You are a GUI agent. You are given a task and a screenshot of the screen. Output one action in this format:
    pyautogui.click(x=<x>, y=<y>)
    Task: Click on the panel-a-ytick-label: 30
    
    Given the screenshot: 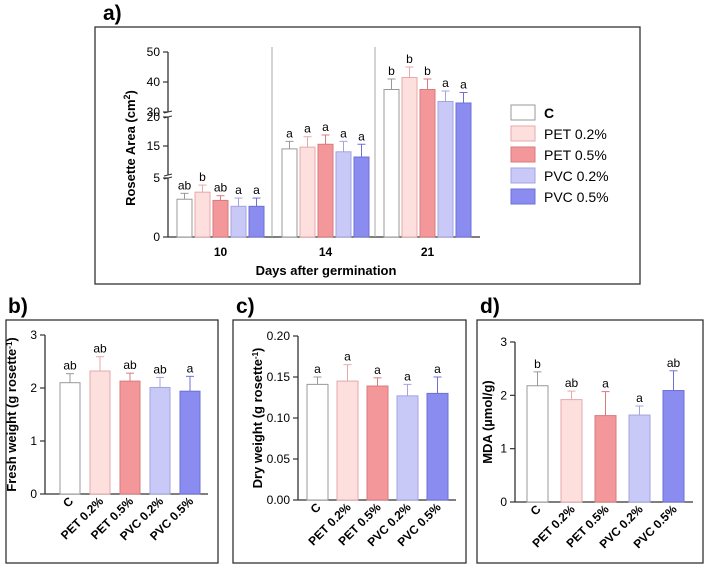 What is the action you would take?
    pyautogui.click(x=154, y=112)
    